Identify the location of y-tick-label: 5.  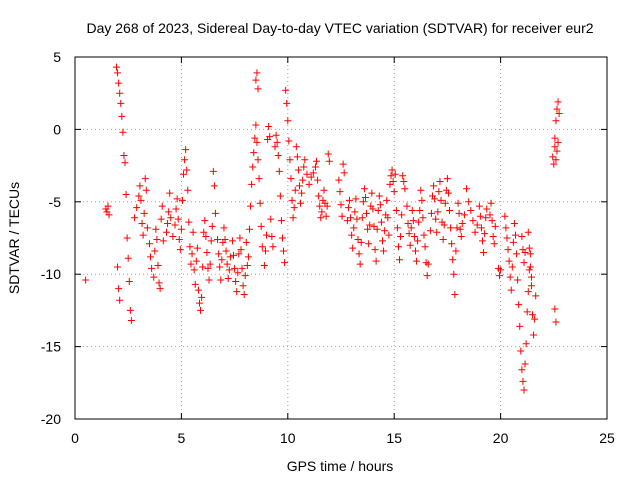
(57, 57).